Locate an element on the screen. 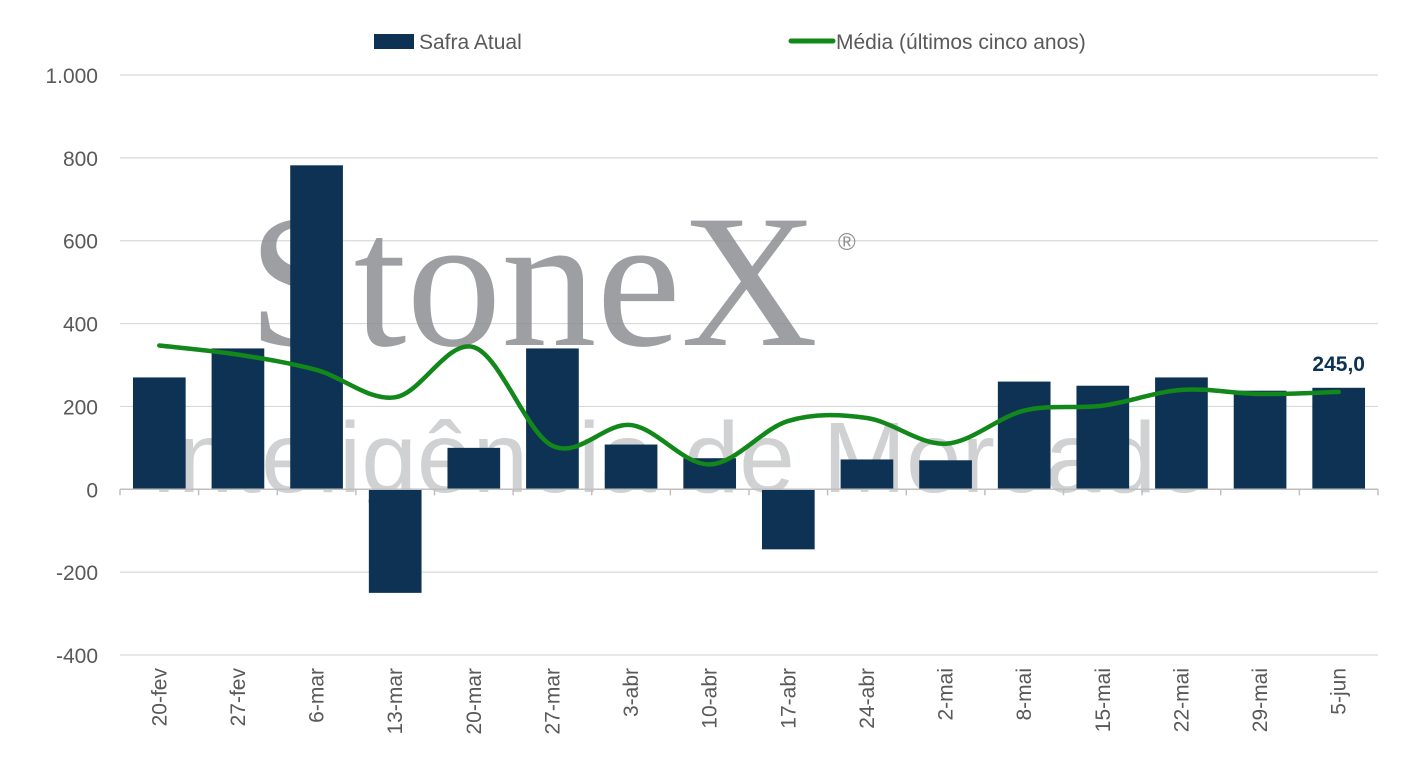 This screenshot has width=1418, height=768. x-tick-label: 13-mar is located at coordinates (395, 701).